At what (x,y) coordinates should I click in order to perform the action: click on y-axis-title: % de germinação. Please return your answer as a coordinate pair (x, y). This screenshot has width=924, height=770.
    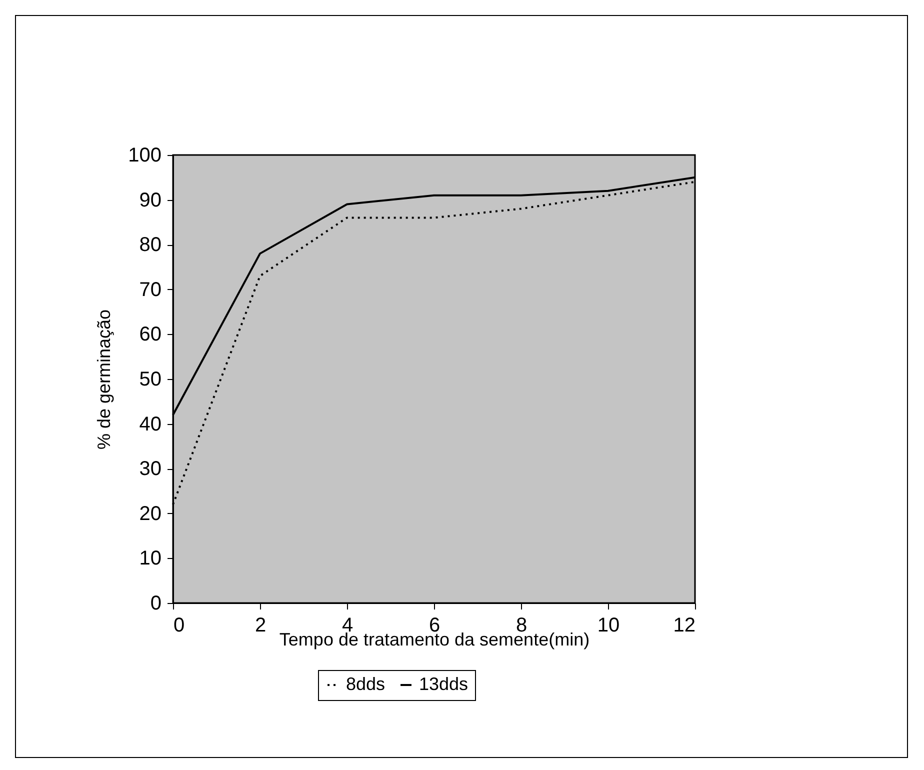
    Looking at the image, I should click on (104, 379).